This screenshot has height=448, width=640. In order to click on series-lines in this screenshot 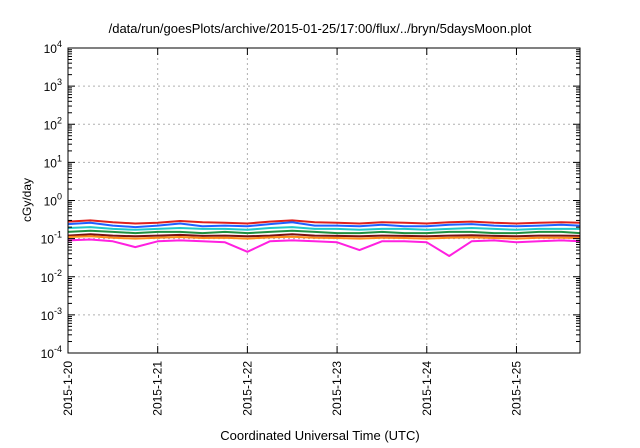, I will do `click(324, 238)`.